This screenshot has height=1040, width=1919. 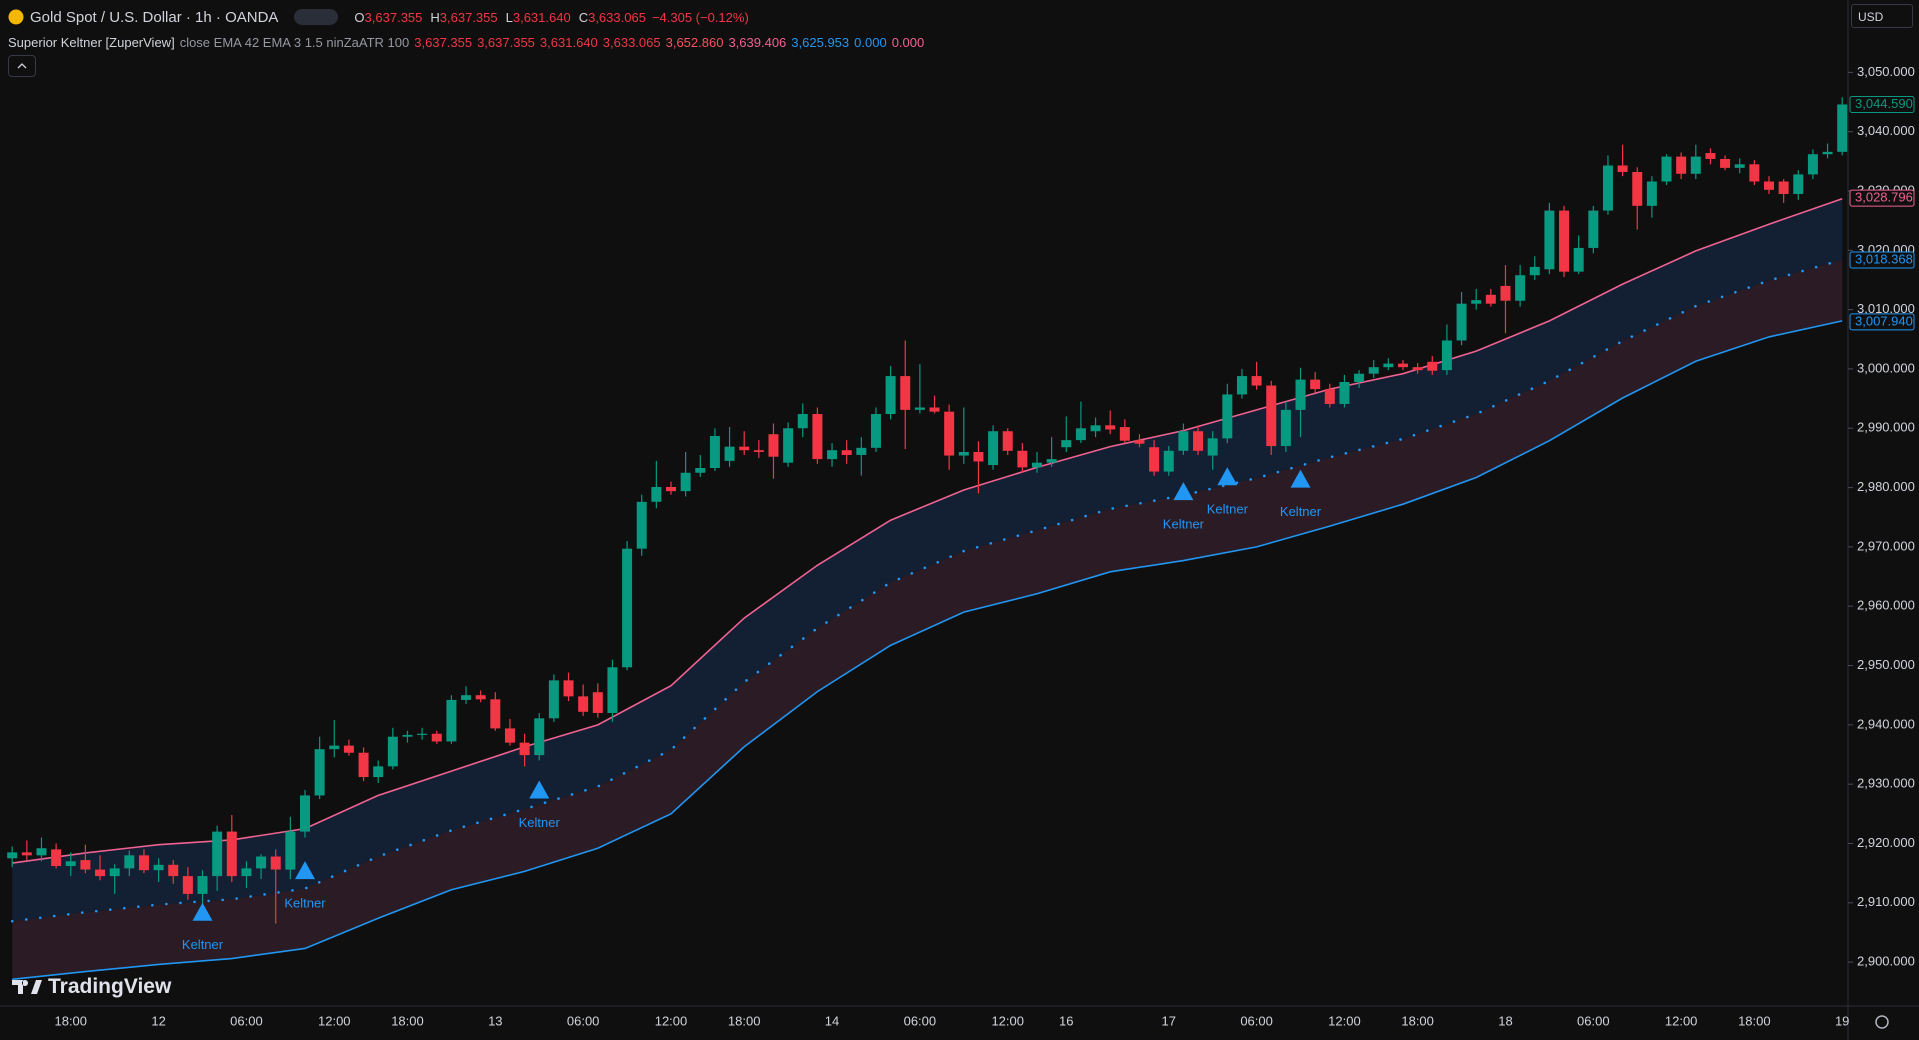 I want to click on signal-marker, so click(x=202, y=911).